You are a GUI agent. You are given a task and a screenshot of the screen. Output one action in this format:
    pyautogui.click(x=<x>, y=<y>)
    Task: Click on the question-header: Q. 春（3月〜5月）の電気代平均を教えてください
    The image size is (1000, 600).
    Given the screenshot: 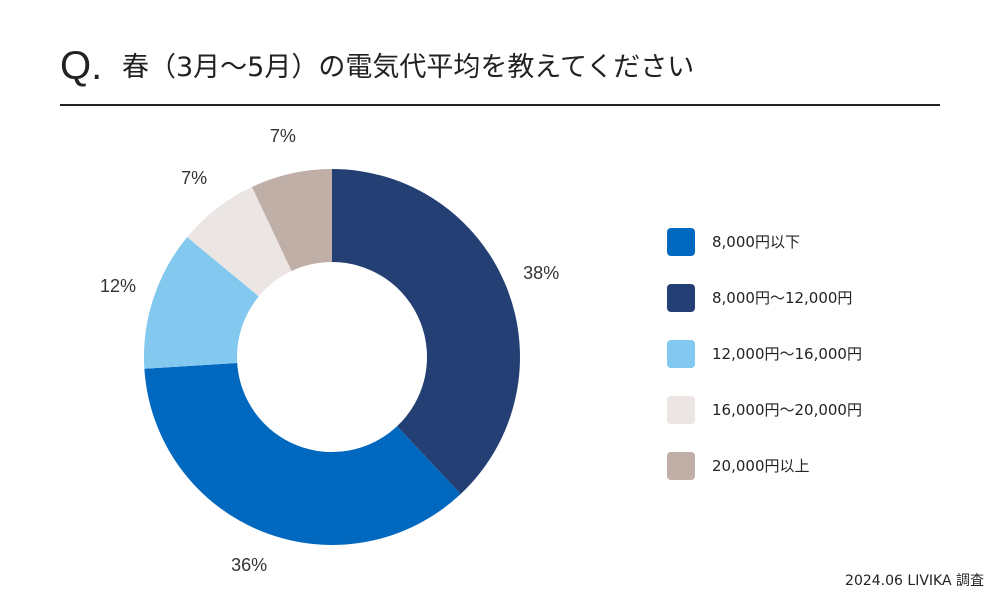 What is the action you would take?
    pyautogui.click(x=500, y=71)
    